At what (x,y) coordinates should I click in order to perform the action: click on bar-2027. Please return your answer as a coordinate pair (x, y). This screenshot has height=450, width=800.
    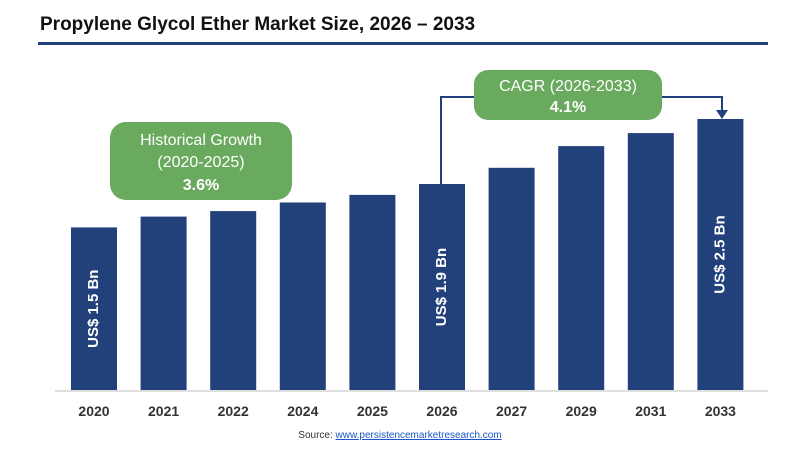
    Looking at the image, I should click on (511, 278).